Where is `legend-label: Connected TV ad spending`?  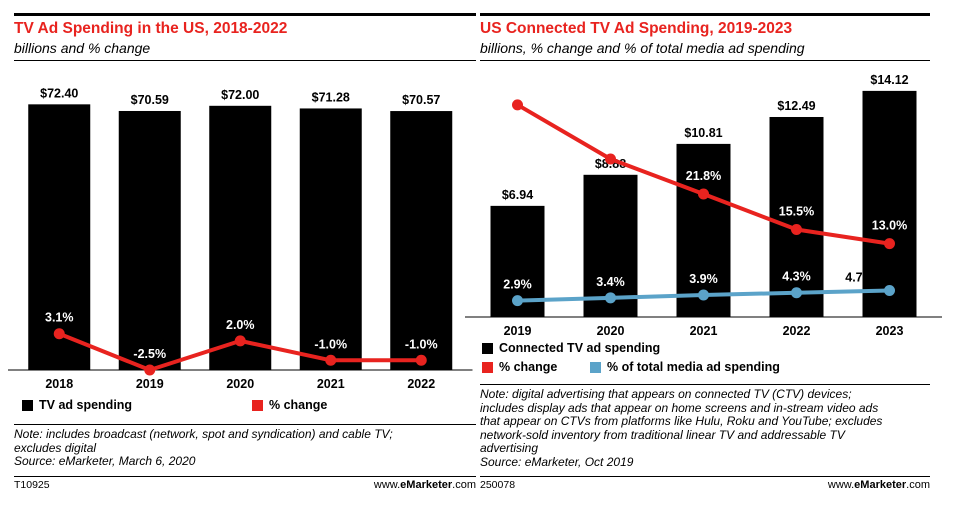
legend-label: Connected TV ad spending is located at coordinates (580, 348).